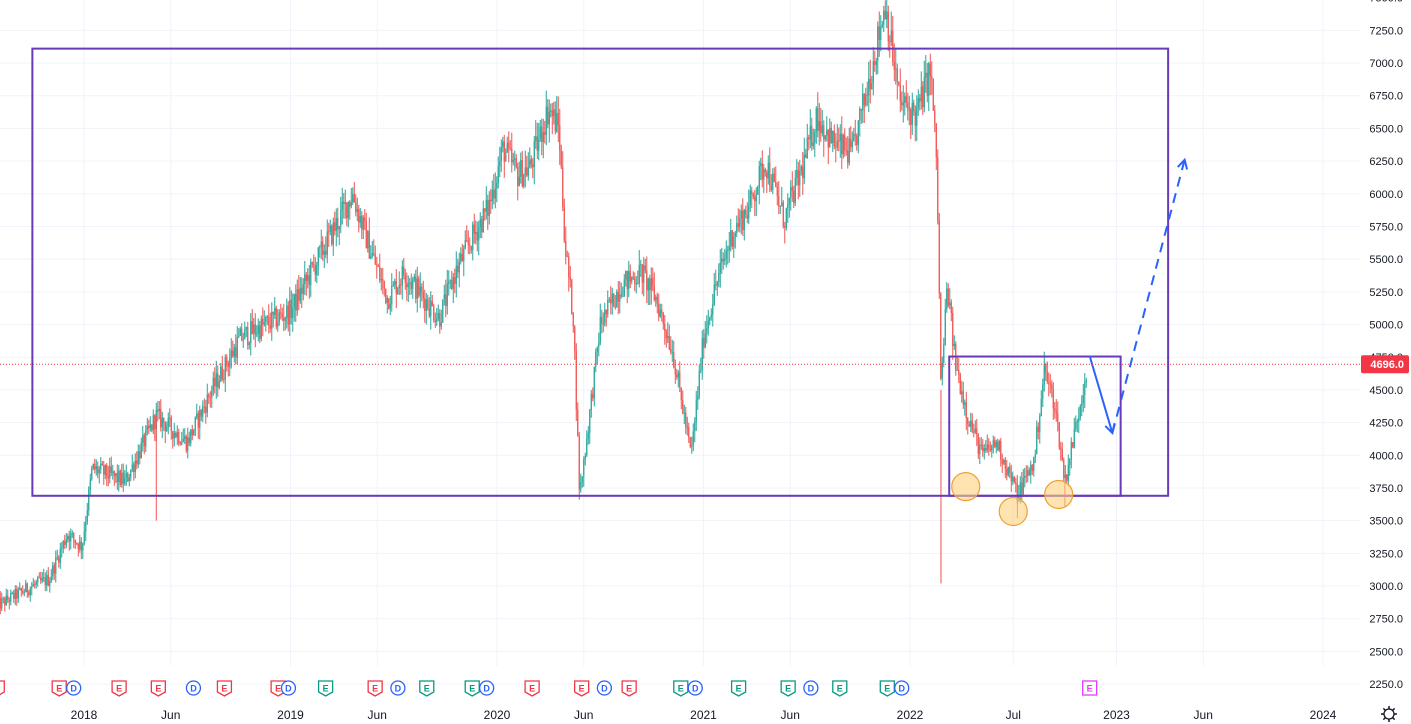 Image resolution: width=1411 pixels, height=724 pixels. What do you see at coordinates (1101, 394) in the screenshot?
I see `down-arrow-line` at bounding box center [1101, 394].